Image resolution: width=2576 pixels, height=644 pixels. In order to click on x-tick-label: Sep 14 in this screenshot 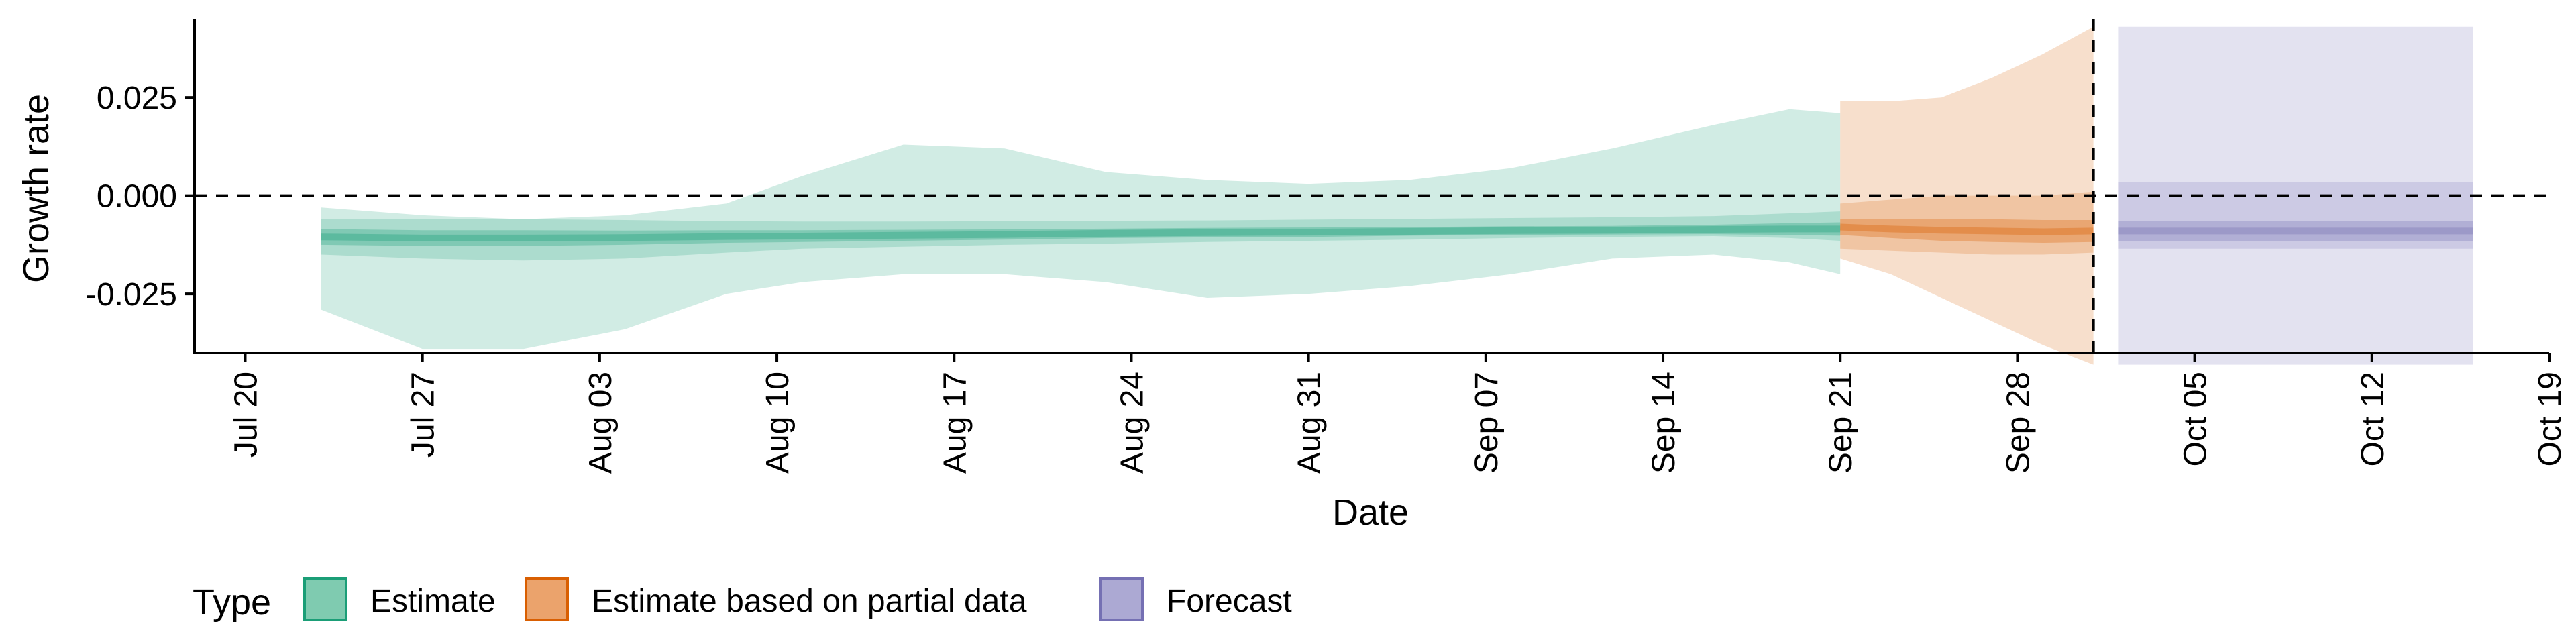, I will do `click(1664, 423)`.